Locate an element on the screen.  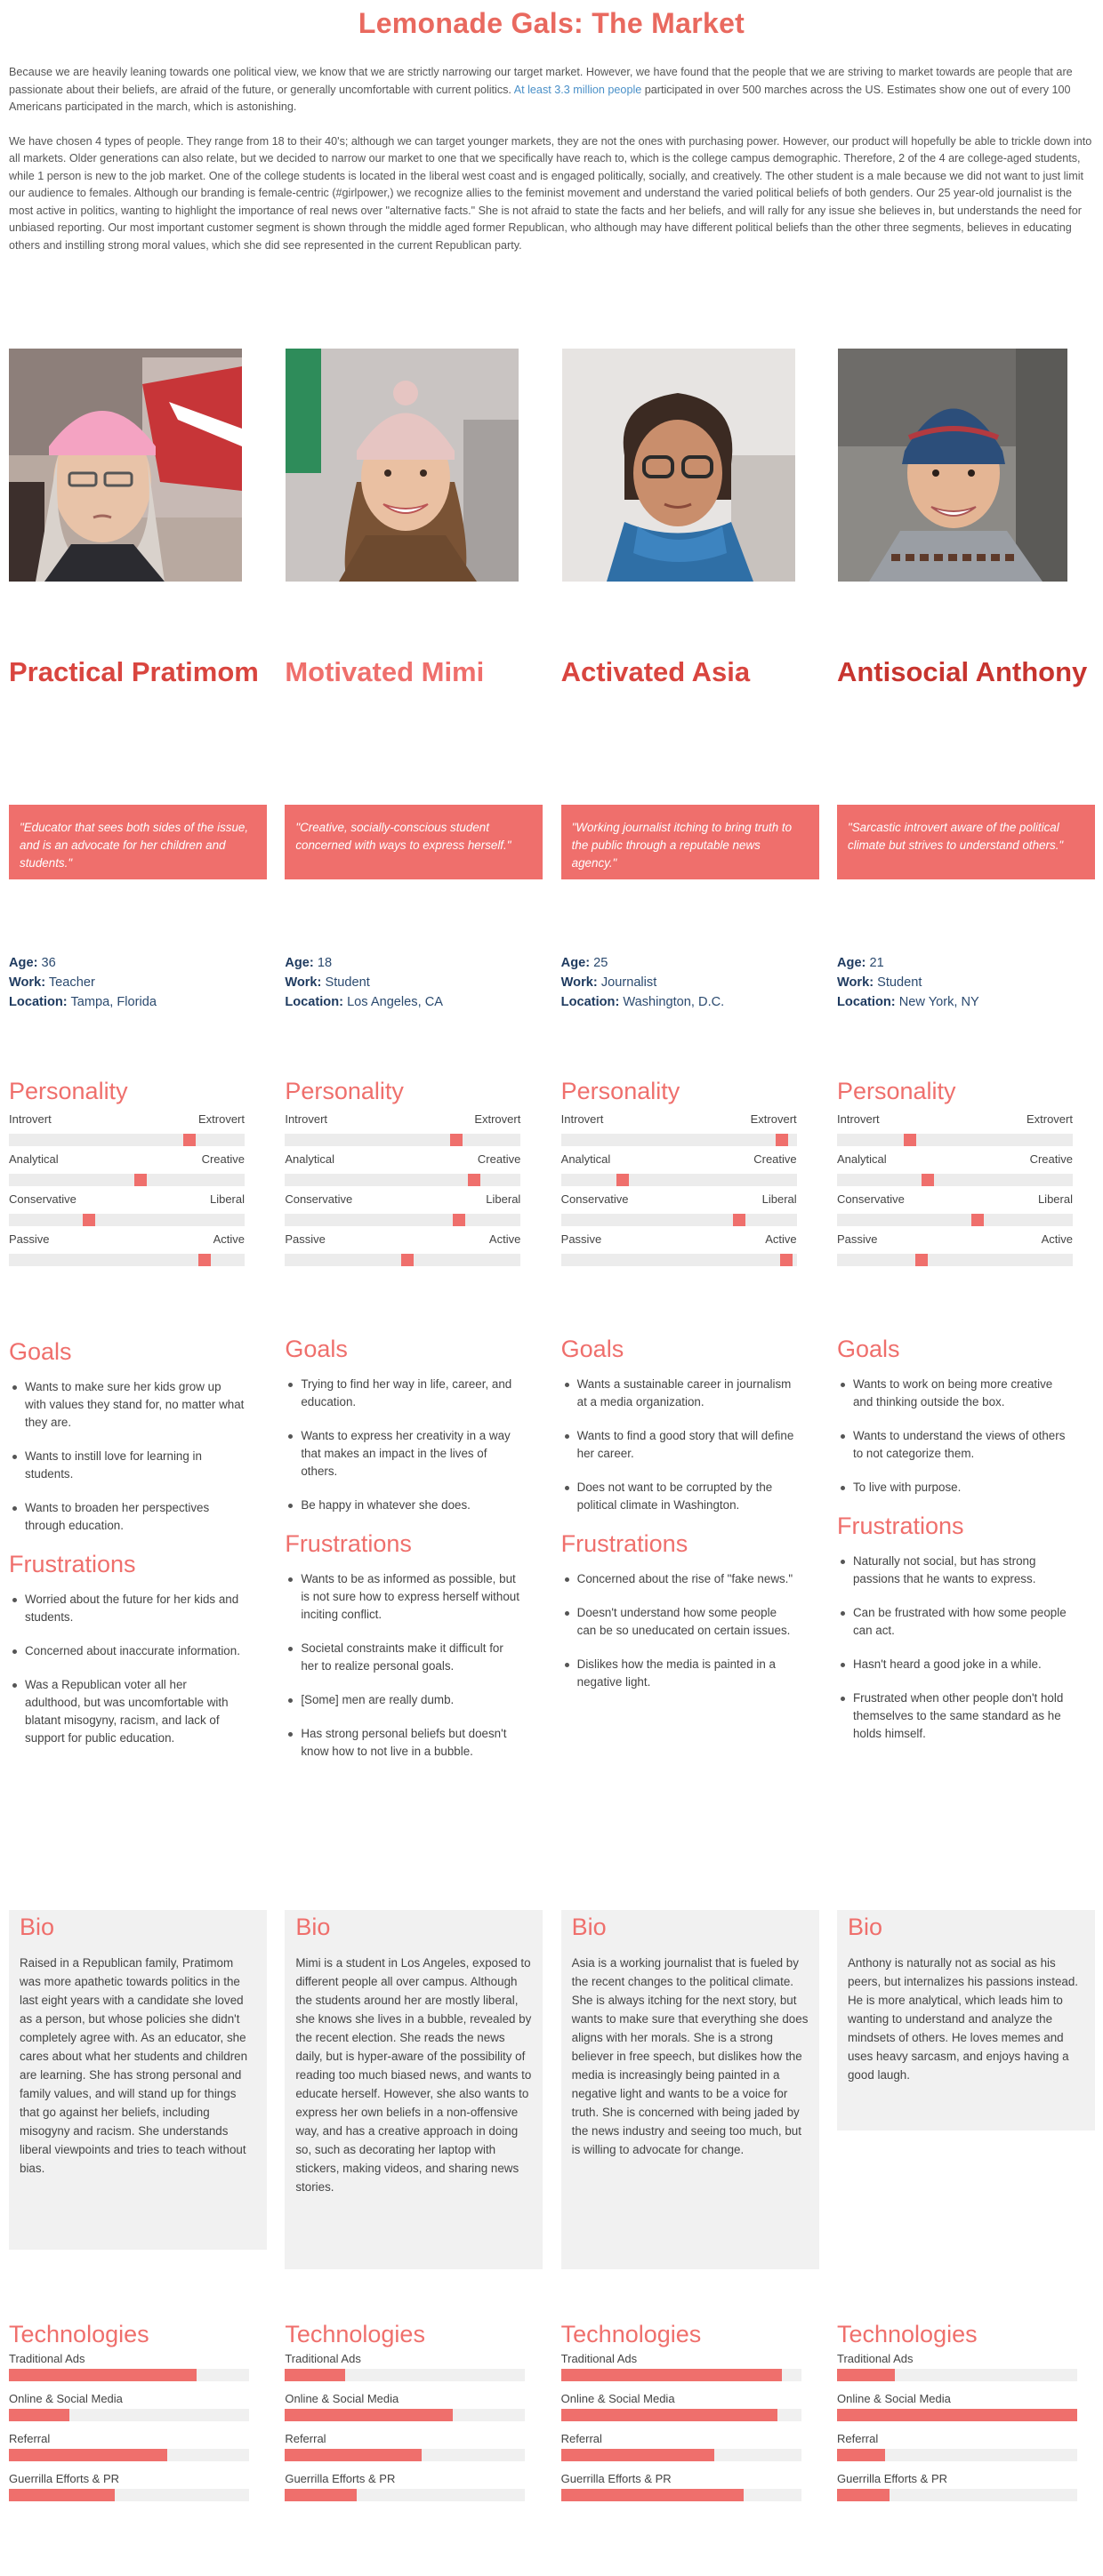
age-value: 21 is located at coordinates (876, 963).